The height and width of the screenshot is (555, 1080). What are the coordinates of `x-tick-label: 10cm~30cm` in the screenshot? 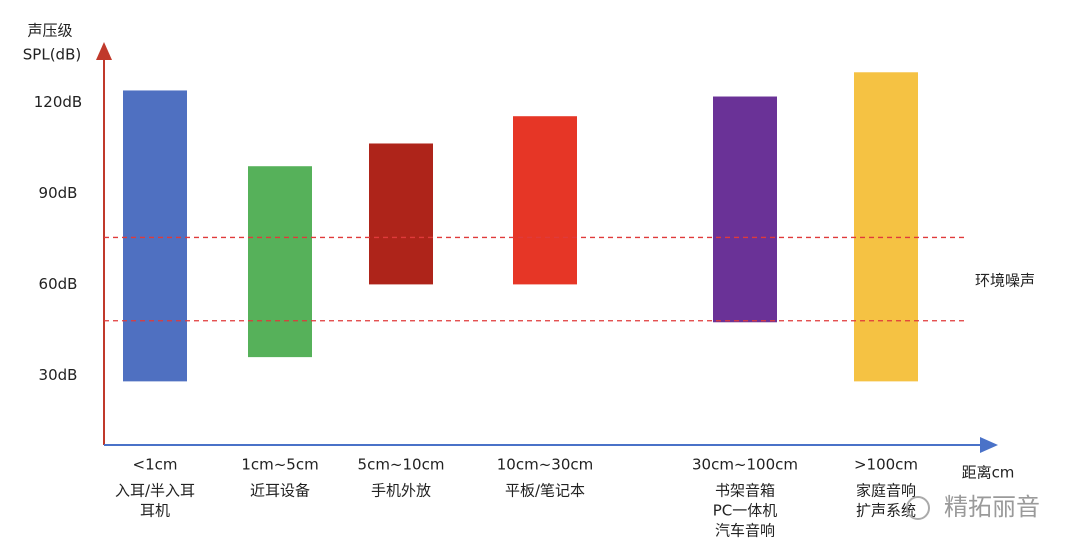 It's located at (545, 465).